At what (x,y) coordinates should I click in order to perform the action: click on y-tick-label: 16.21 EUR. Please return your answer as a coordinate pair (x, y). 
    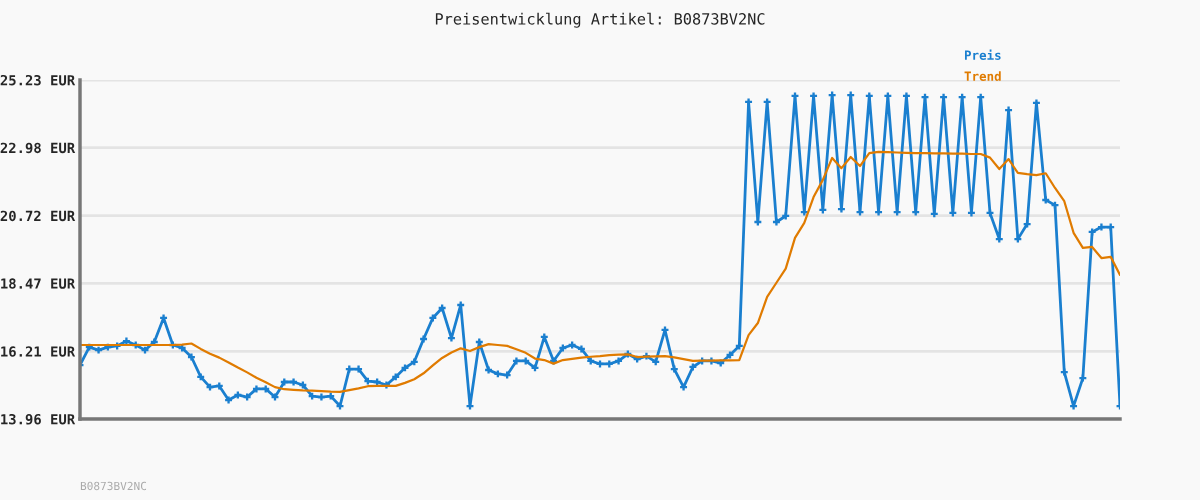
    Looking at the image, I should click on (38, 351).